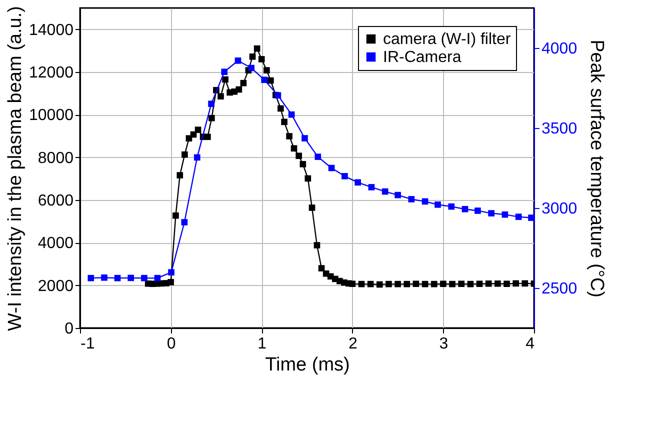 This screenshot has height=423, width=654. I want to click on y-tick-label: 10000, so click(51, 115).